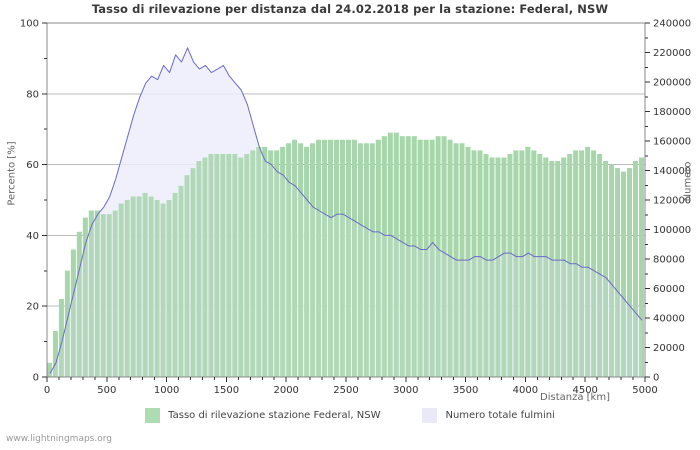  What do you see at coordinates (672, 53) in the screenshot?
I see `tick-label-y-right: 220000` at bounding box center [672, 53].